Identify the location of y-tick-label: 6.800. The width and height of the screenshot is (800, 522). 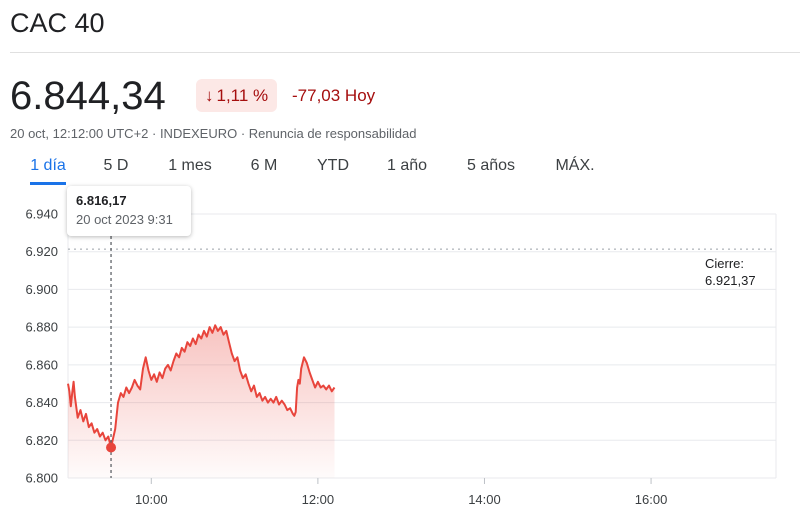
(41, 478).